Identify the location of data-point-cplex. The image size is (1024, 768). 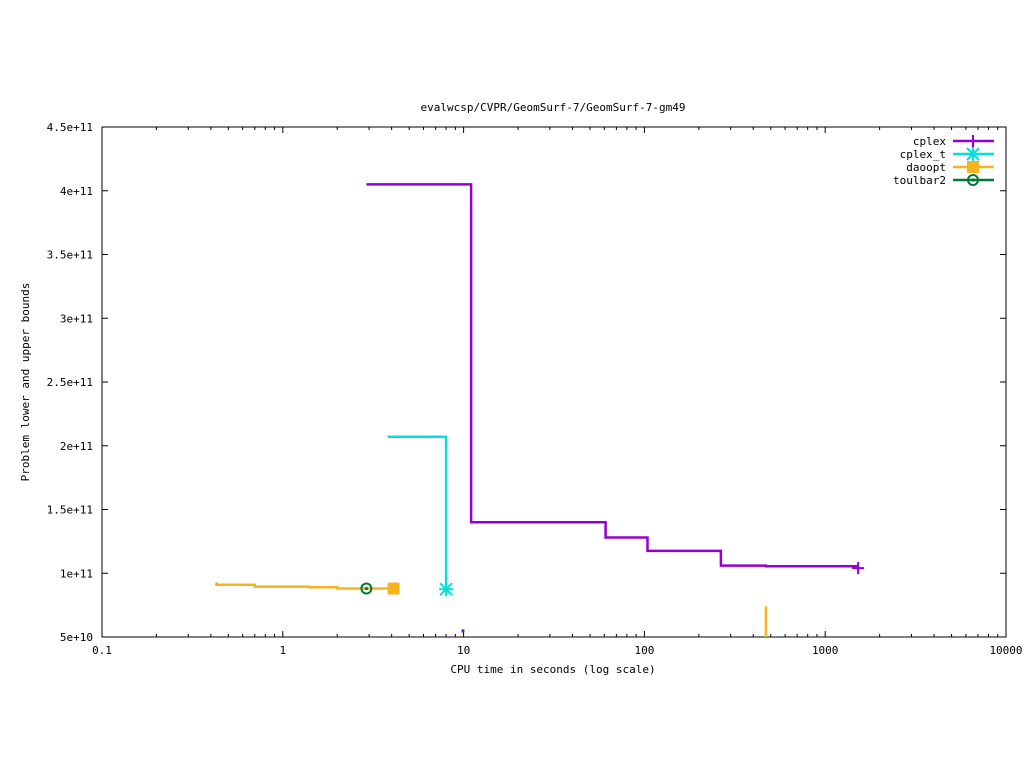
(858, 568).